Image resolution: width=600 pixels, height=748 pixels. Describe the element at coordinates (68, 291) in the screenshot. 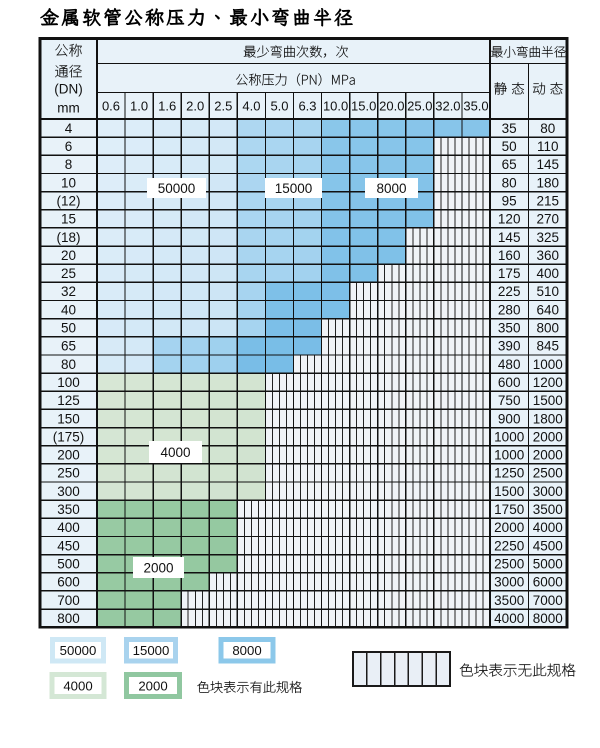

I see `svg-text: 32` at that location.